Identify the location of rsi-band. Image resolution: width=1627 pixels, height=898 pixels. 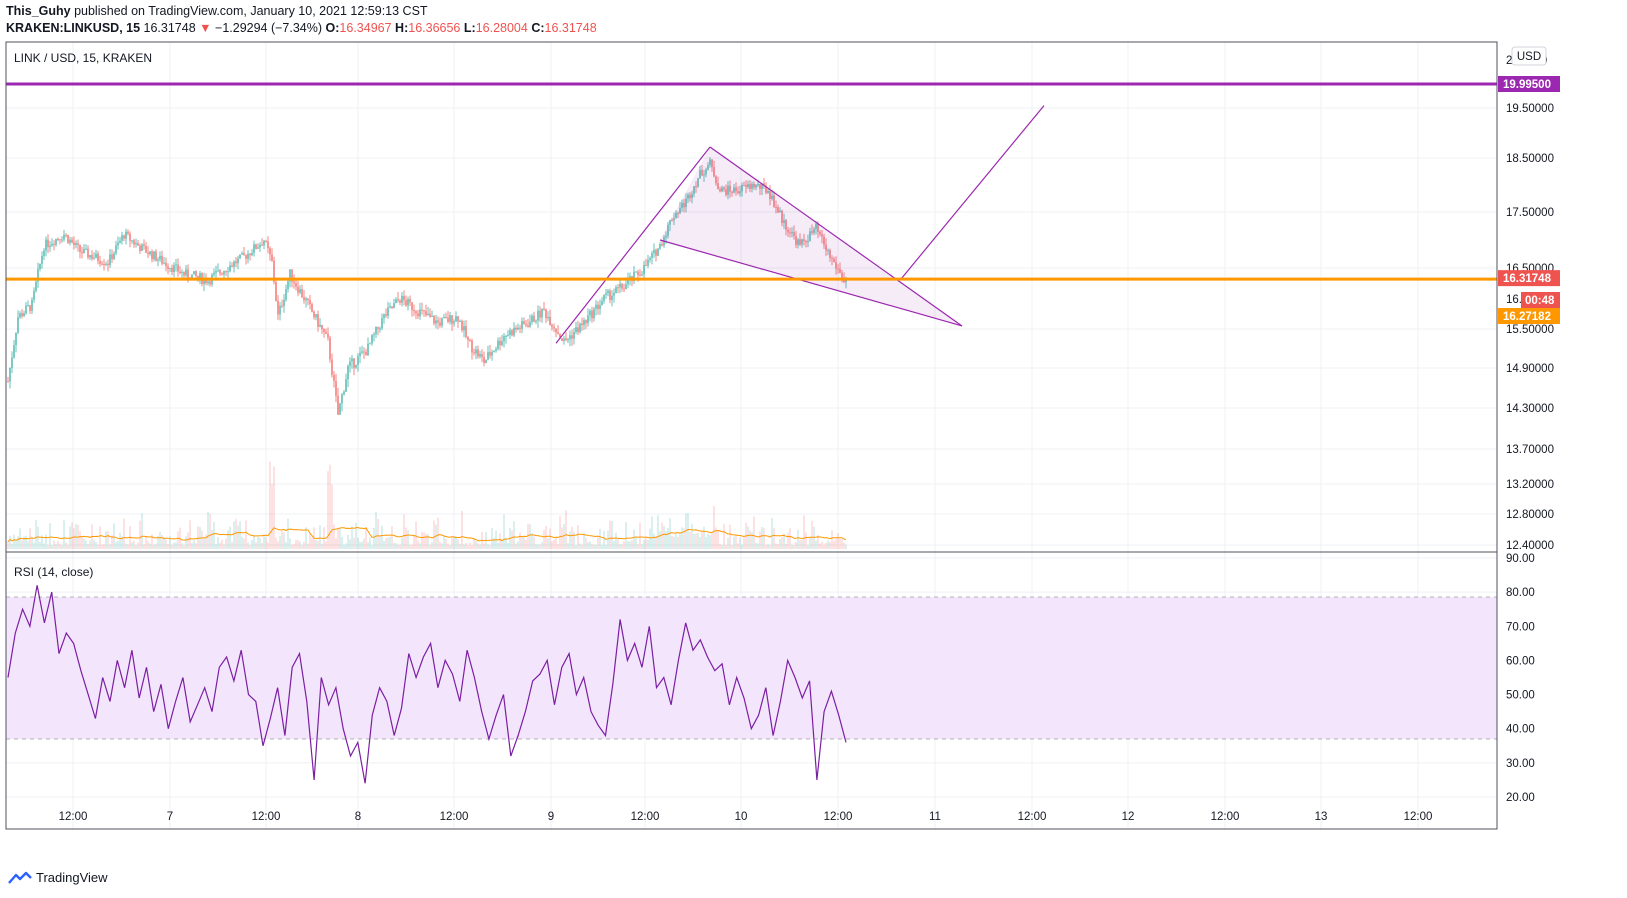
(751, 668).